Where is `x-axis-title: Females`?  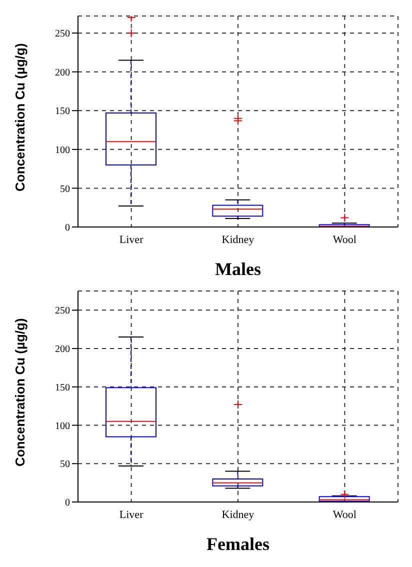 x-axis-title: Females is located at coordinates (238, 544).